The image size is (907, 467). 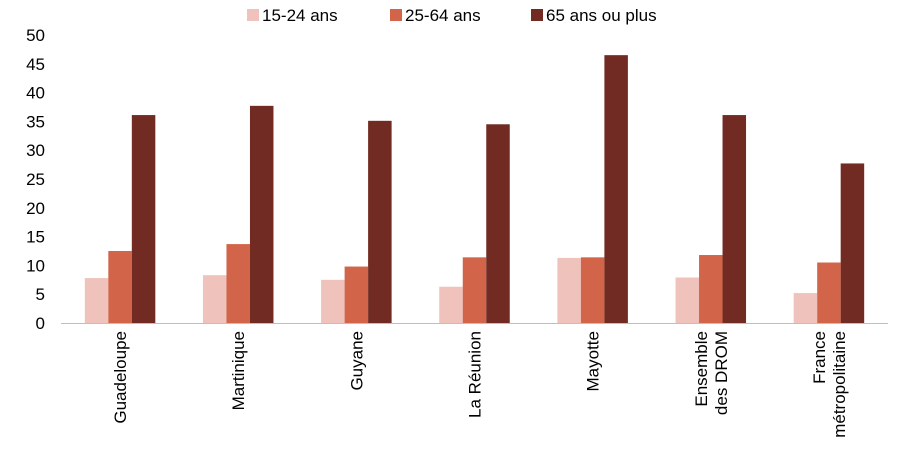 What do you see at coordinates (356, 361) in the screenshot?
I see `x-tick-label: Guyane` at bounding box center [356, 361].